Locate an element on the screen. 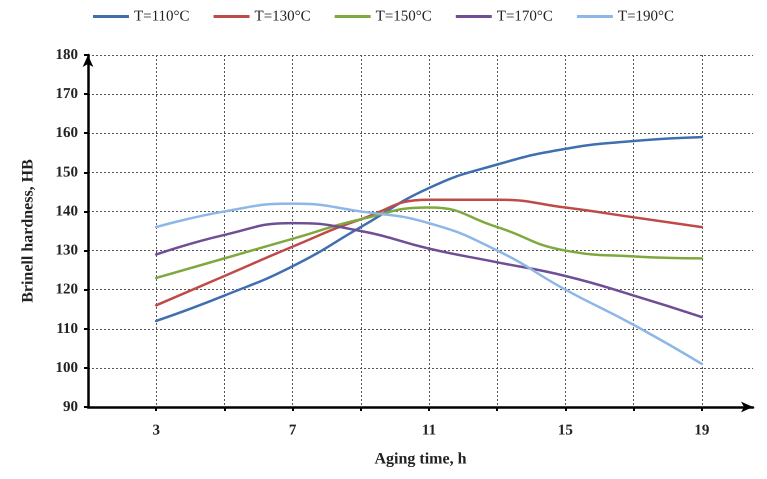 This screenshot has width=767, height=479. x-tick-label: 19 is located at coordinates (702, 430).